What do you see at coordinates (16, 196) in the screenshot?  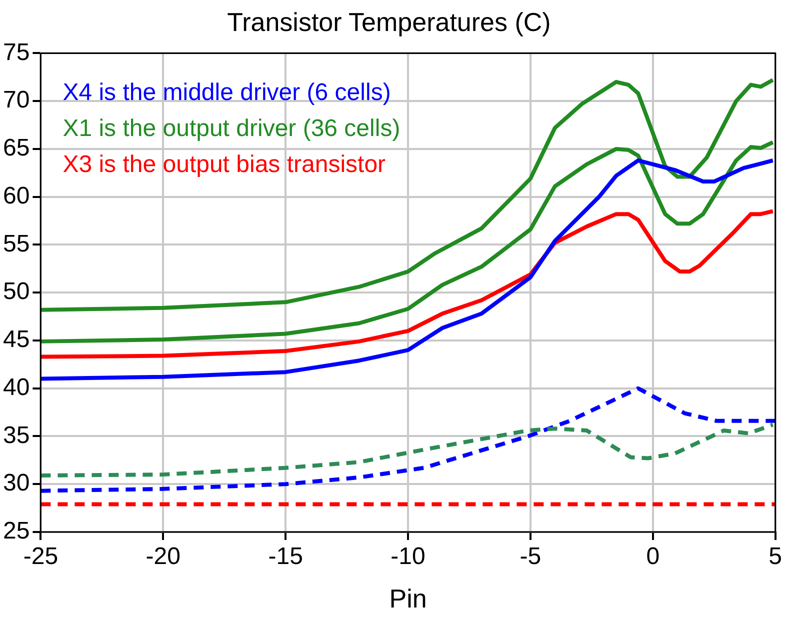 I see `y-tick-label: 60` at bounding box center [16, 196].